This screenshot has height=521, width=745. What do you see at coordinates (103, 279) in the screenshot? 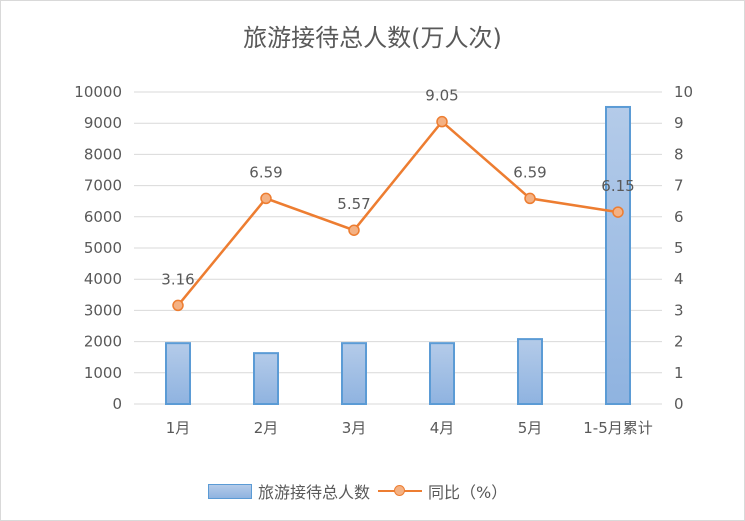
I see `svg-text: 4000` at bounding box center [103, 279].